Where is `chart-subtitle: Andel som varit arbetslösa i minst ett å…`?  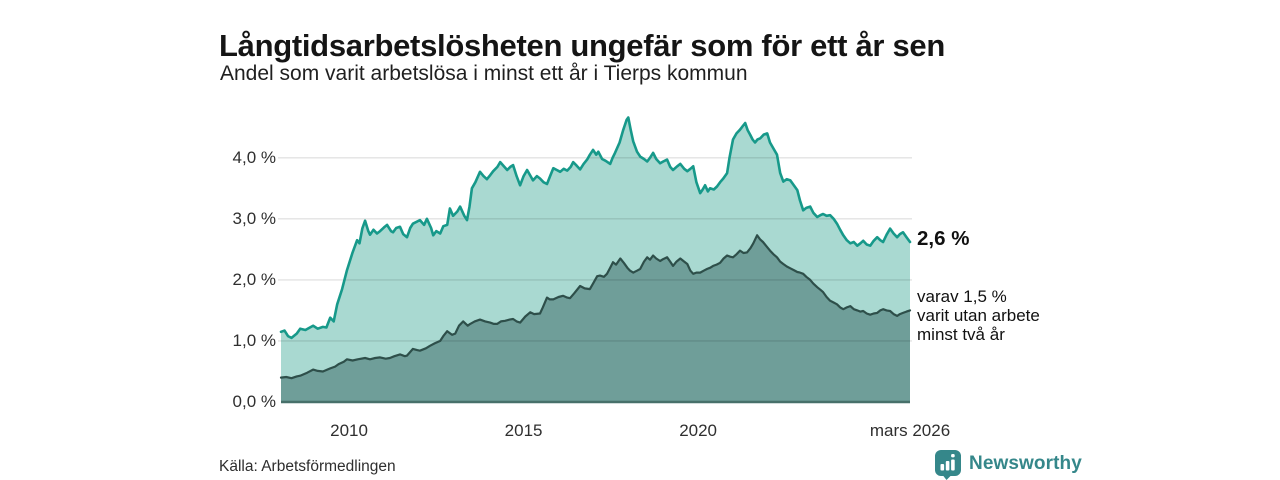
chart-subtitle: Andel som varit arbetslösa i minst ett å… is located at coordinates (484, 73).